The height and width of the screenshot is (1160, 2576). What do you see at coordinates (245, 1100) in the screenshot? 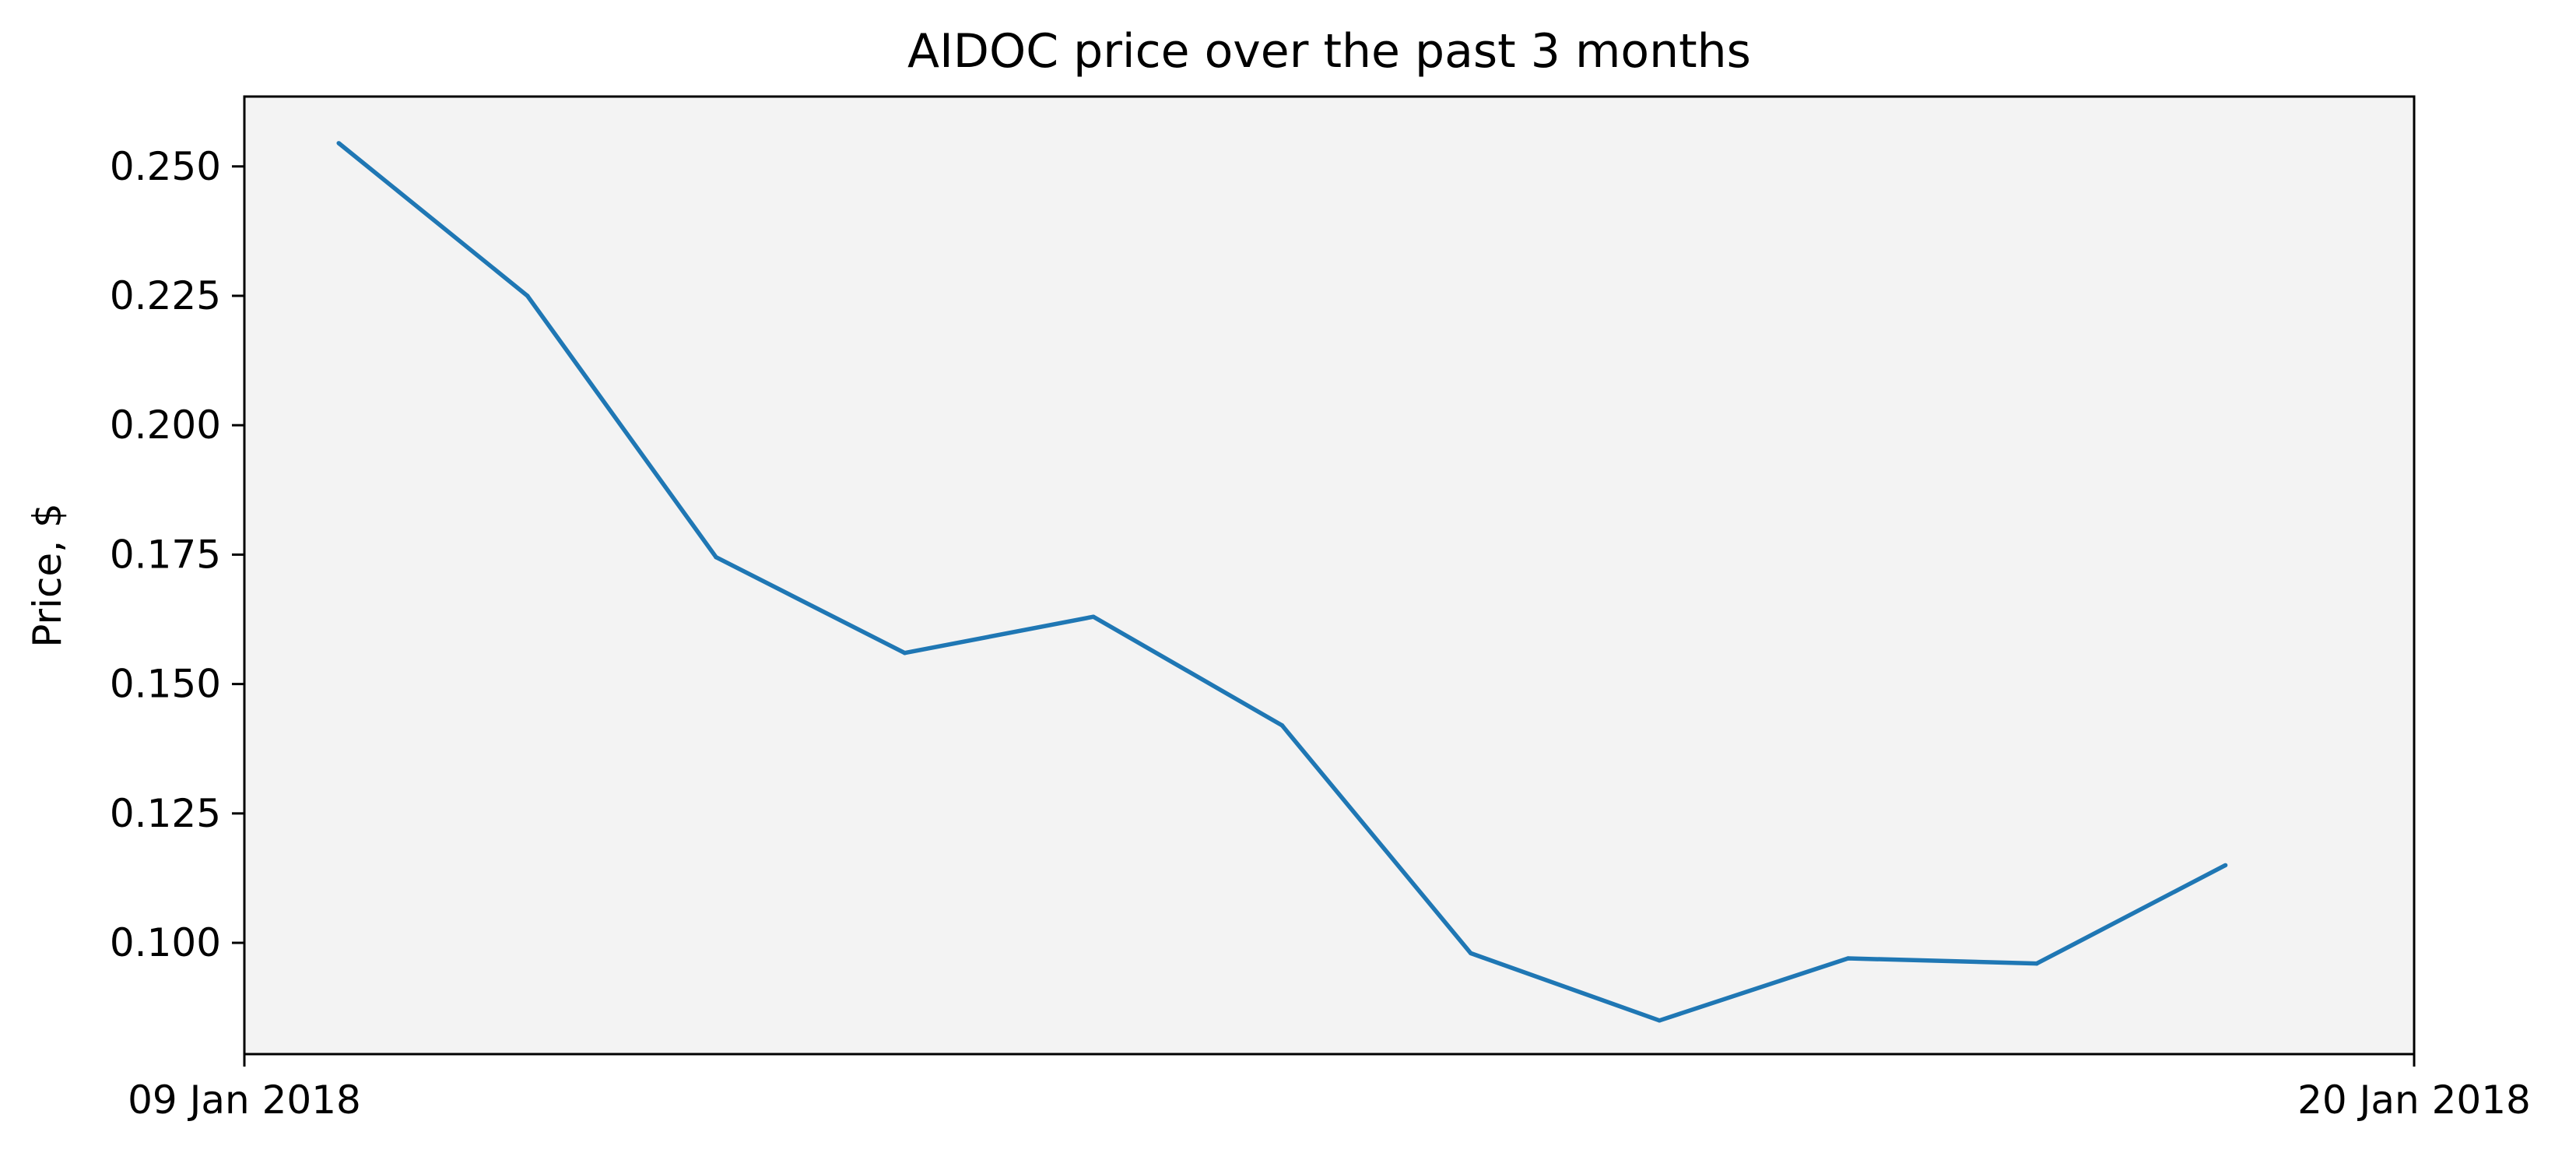
I see `x-tick-label: 09 Jan 2018` at bounding box center [245, 1100].